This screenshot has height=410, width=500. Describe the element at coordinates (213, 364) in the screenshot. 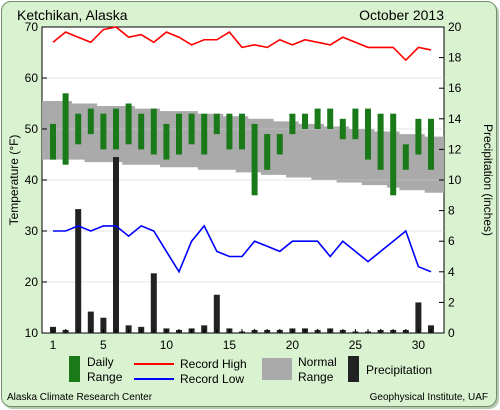

I see `legend-record-high-label: Record High` at that location.